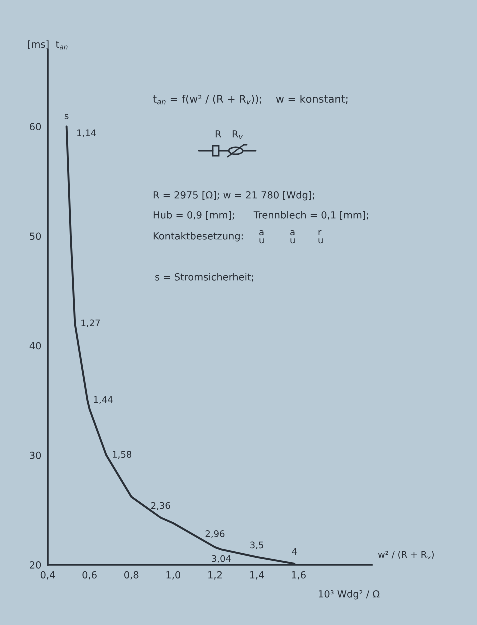 The image size is (477, 625). What do you see at coordinates (237, 135) in the screenshot?
I see `annotation: R$_{v}$` at bounding box center [237, 135].